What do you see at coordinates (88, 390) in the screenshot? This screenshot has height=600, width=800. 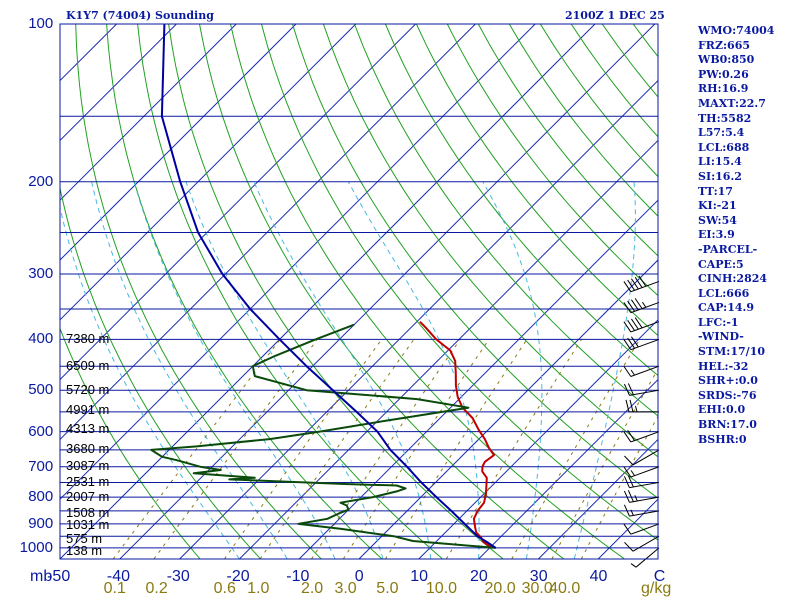 I see `height-label: 5720 m` at bounding box center [88, 390].